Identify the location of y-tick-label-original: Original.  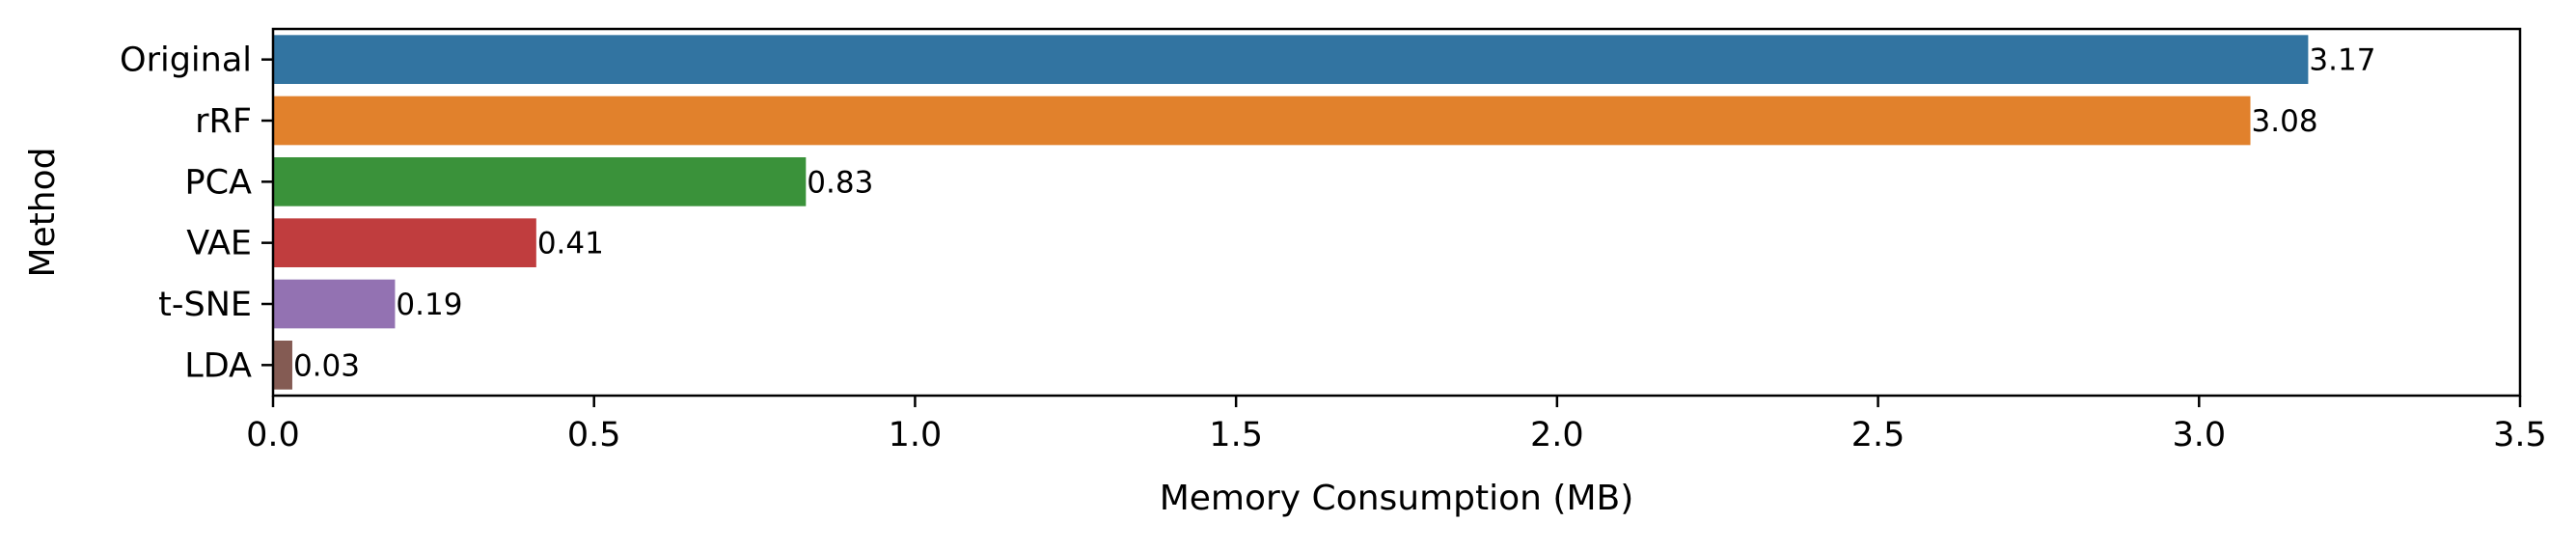
(186, 60).